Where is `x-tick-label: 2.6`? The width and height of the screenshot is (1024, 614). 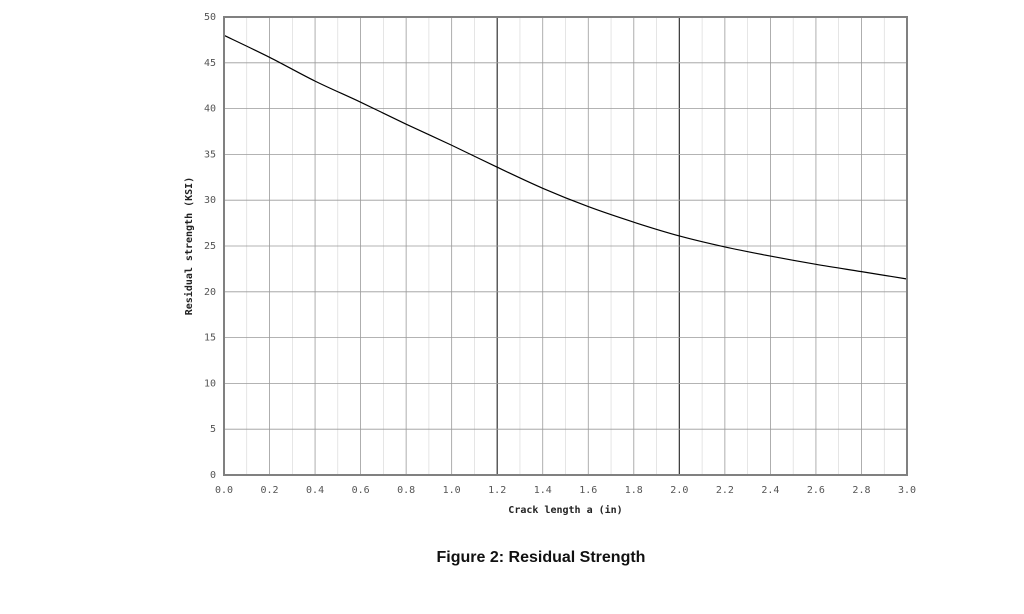 x-tick-label: 2.6 is located at coordinates (816, 490).